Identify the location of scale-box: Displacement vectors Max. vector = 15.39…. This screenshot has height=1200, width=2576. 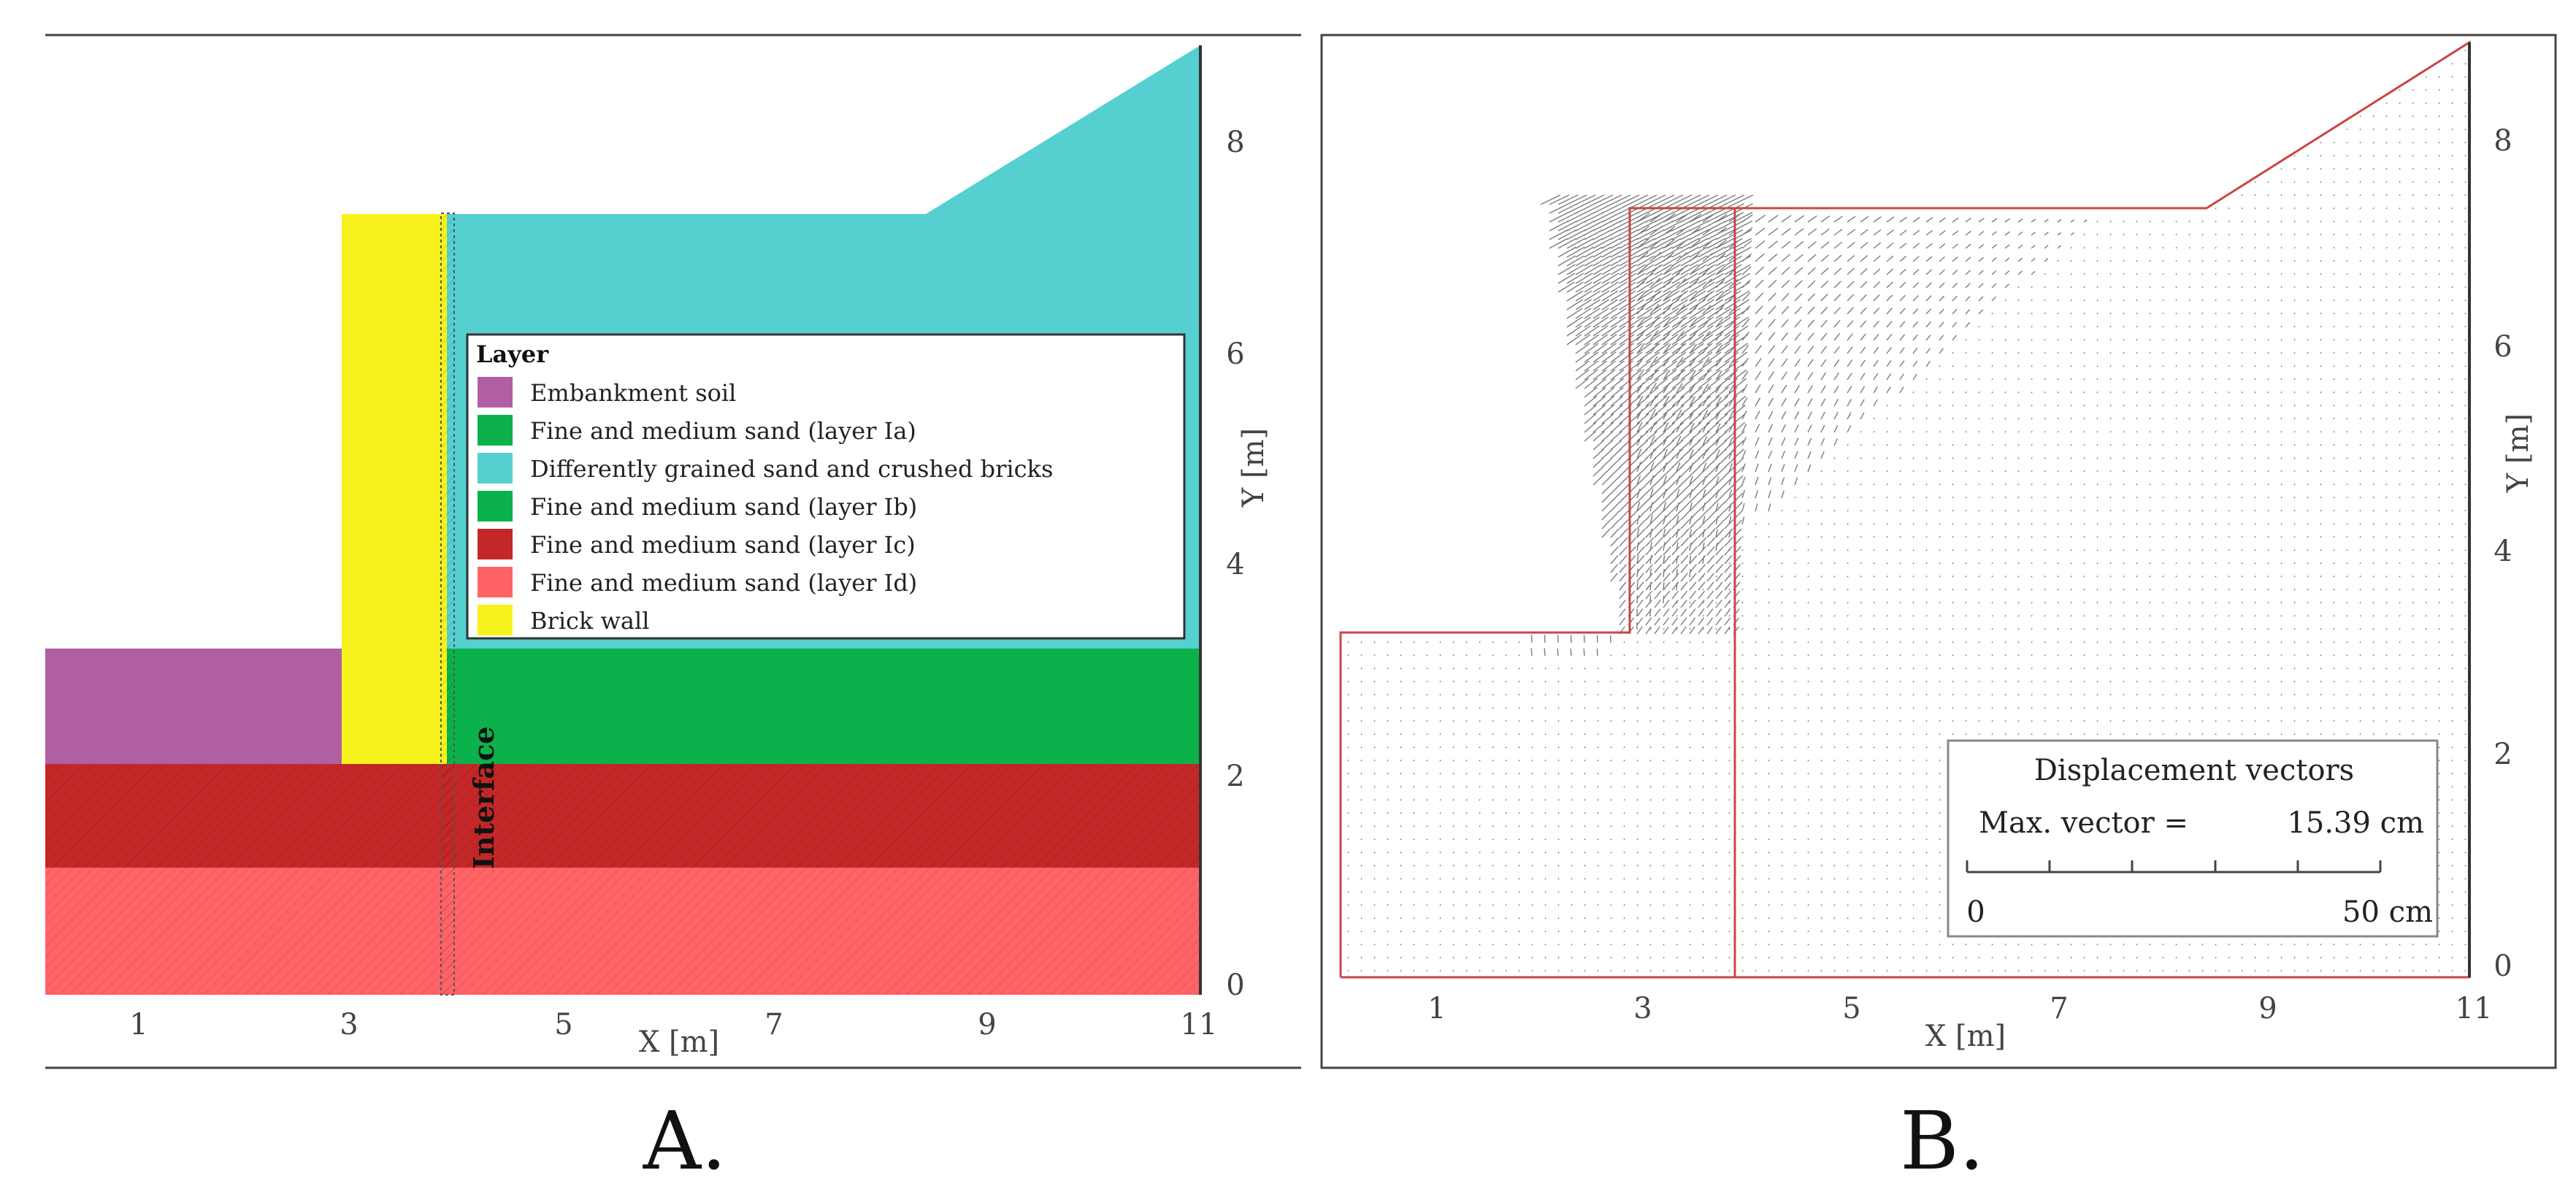
(2193, 838).